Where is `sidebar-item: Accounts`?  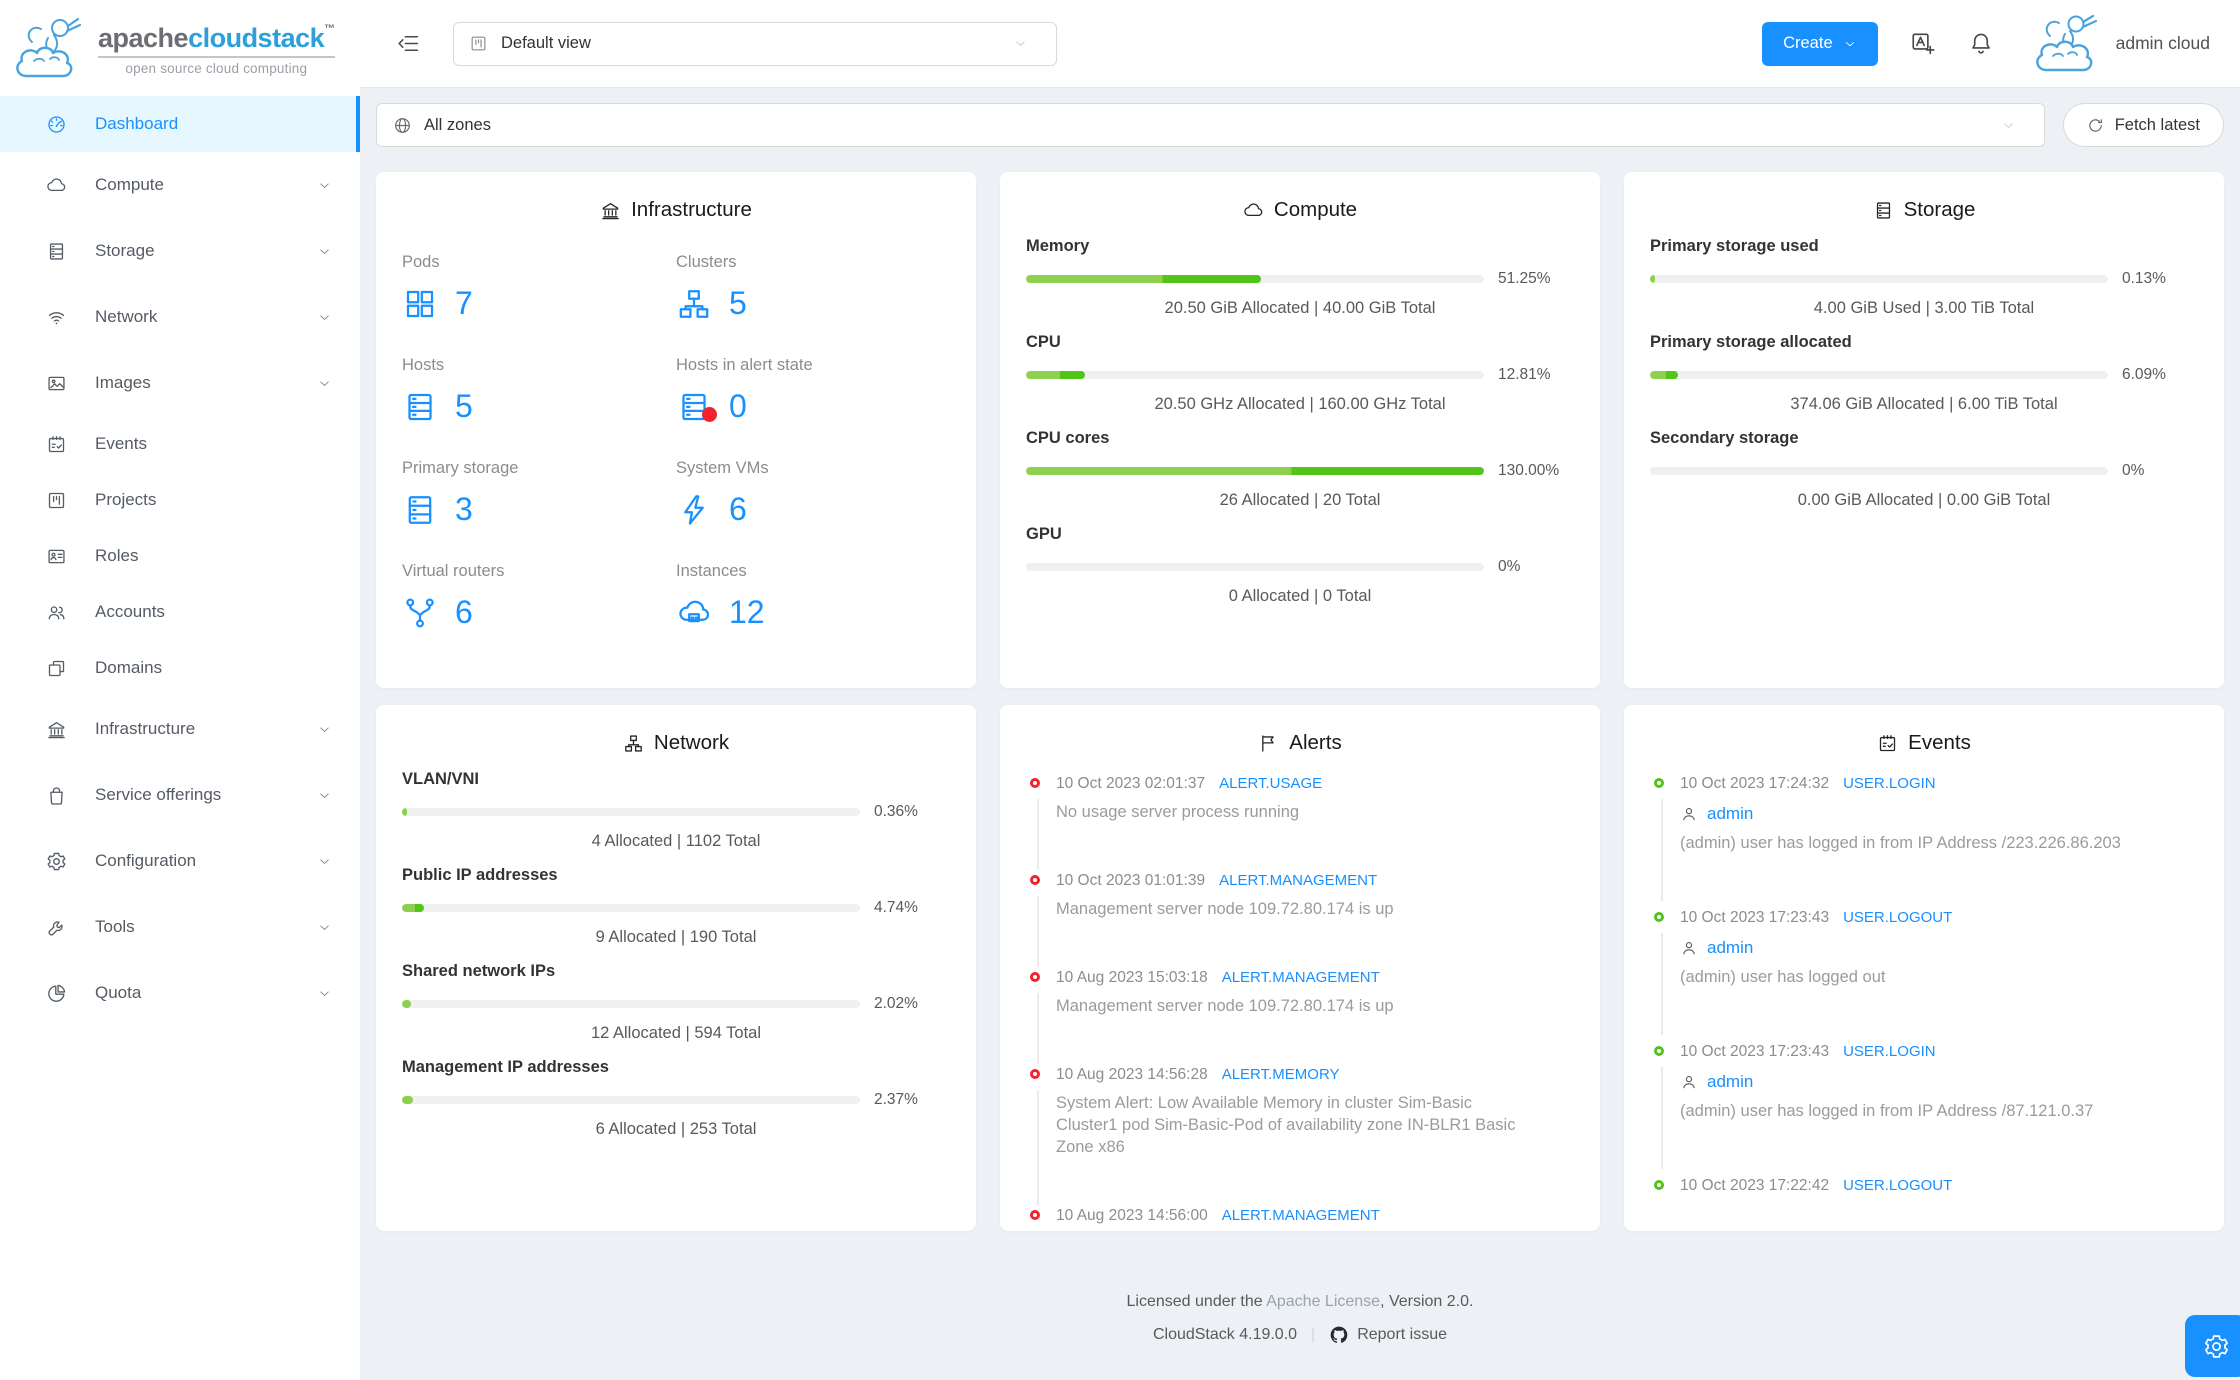
sidebar-item: Accounts is located at coordinates (180, 612).